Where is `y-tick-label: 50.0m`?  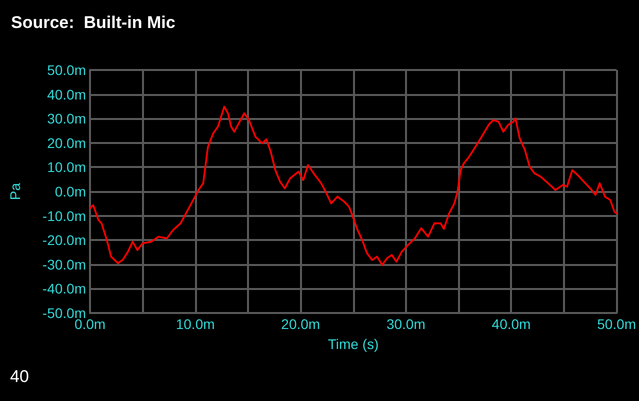 y-tick-label: 50.0m is located at coordinates (66, 70).